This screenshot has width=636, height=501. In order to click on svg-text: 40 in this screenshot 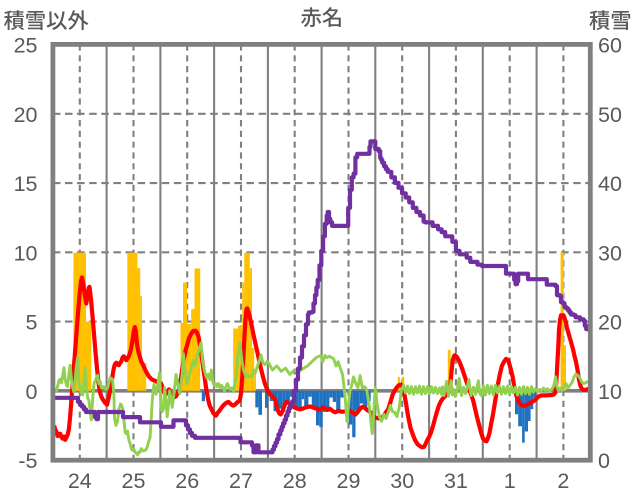, I will do `click(610, 184)`.